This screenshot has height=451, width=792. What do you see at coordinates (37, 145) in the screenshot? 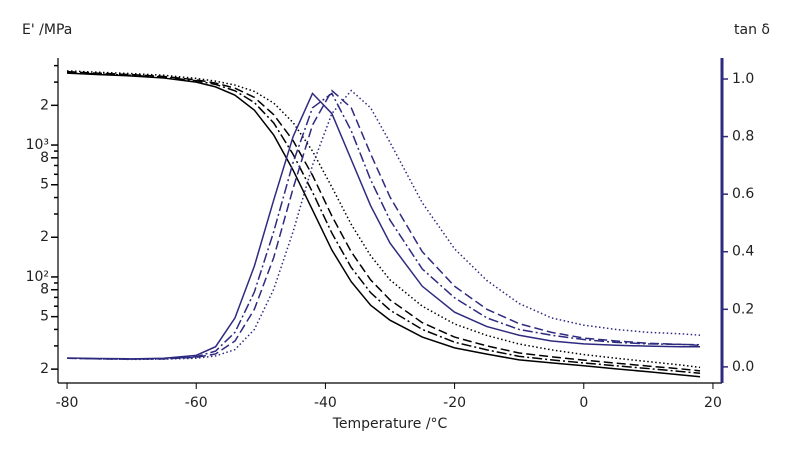
I see `y-tick-label: 10³` at bounding box center [37, 145].